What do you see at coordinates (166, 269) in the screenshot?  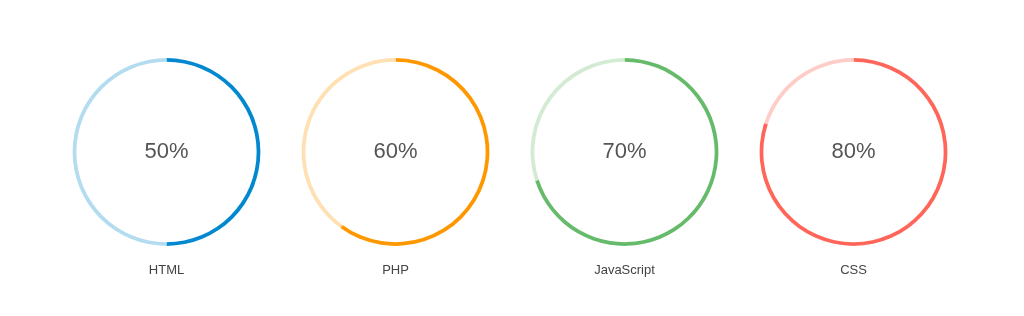 I see `text: HTML` at bounding box center [166, 269].